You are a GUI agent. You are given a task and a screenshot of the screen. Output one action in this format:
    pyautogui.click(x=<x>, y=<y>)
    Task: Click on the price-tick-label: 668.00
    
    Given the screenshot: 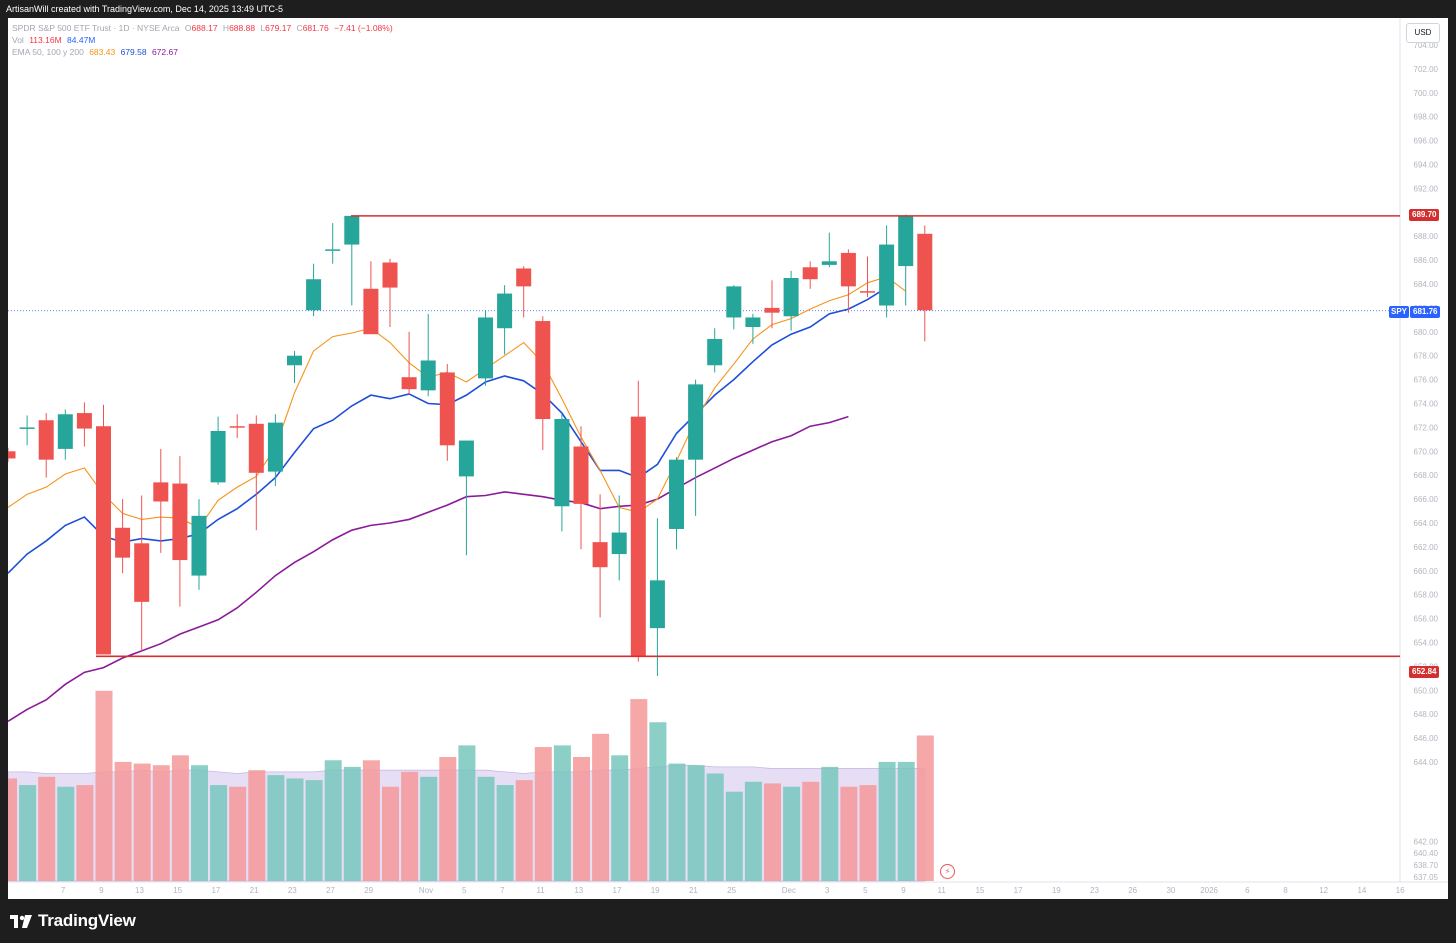 What is the action you would take?
    pyautogui.click(x=1426, y=475)
    